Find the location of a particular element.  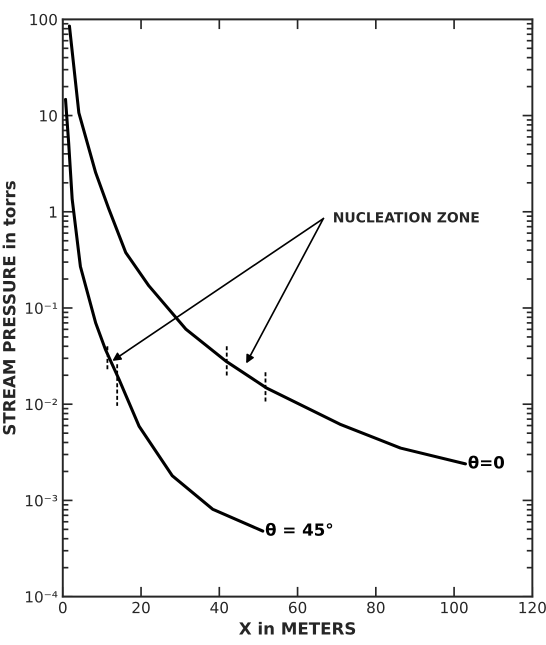

x-tick-label: 100 is located at coordinates (454, 608).